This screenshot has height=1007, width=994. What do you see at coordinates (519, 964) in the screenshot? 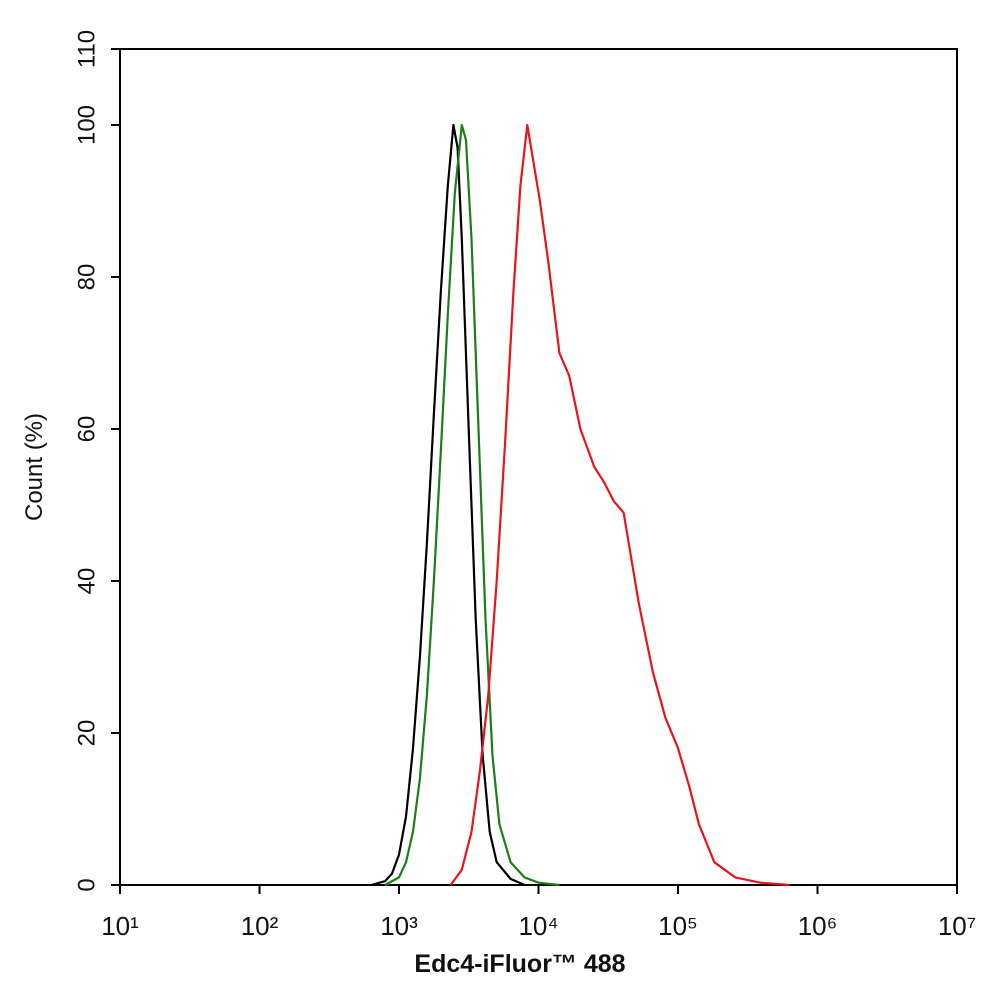
I see `x-axis-label: Edc4-iFluor™ 488` at bounding box center [519, 964].